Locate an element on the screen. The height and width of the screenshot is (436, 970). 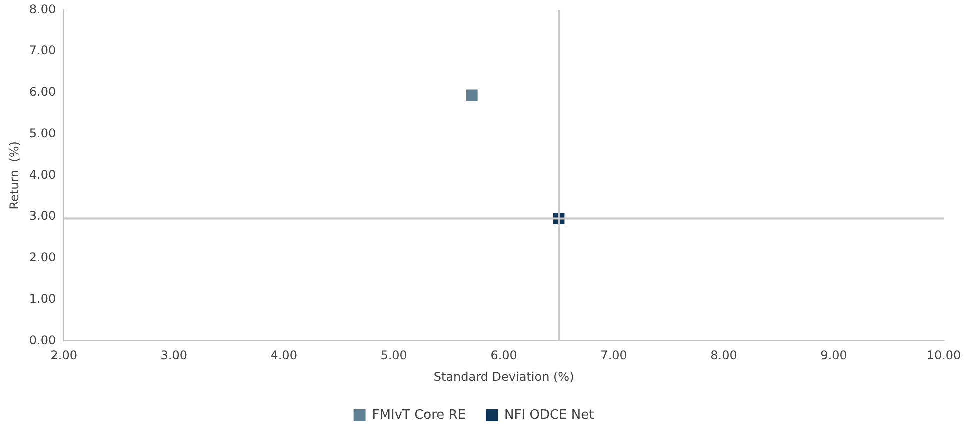
legend-label: FMIvT Core RE is located at coordinates (419, 415).